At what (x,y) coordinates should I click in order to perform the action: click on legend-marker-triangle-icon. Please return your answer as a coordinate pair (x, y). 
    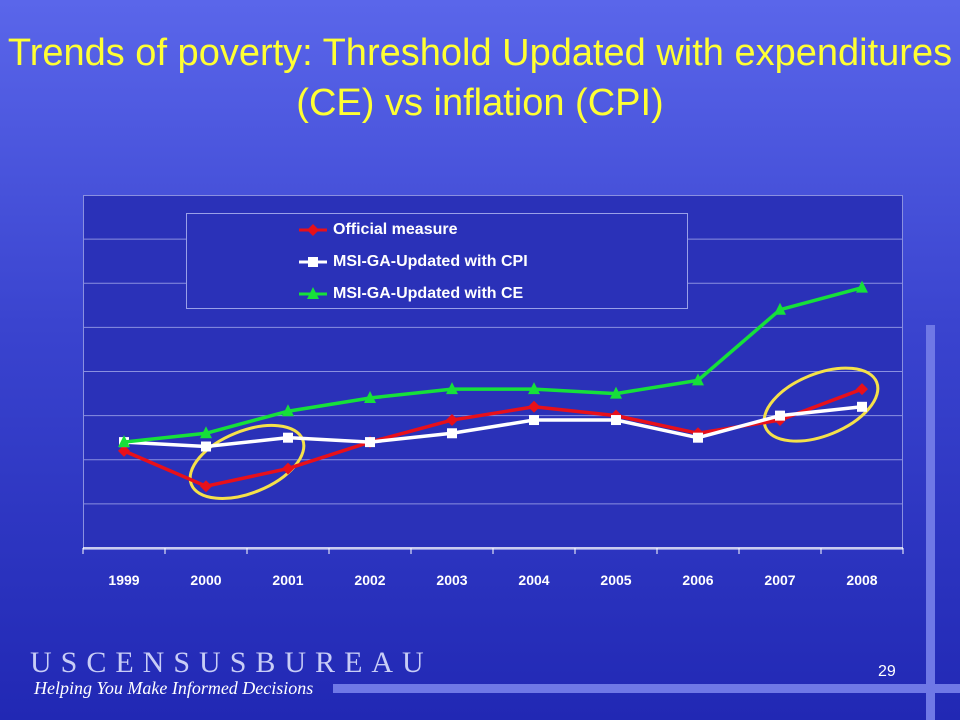
    Looking at the image, I should click on (313, 293).